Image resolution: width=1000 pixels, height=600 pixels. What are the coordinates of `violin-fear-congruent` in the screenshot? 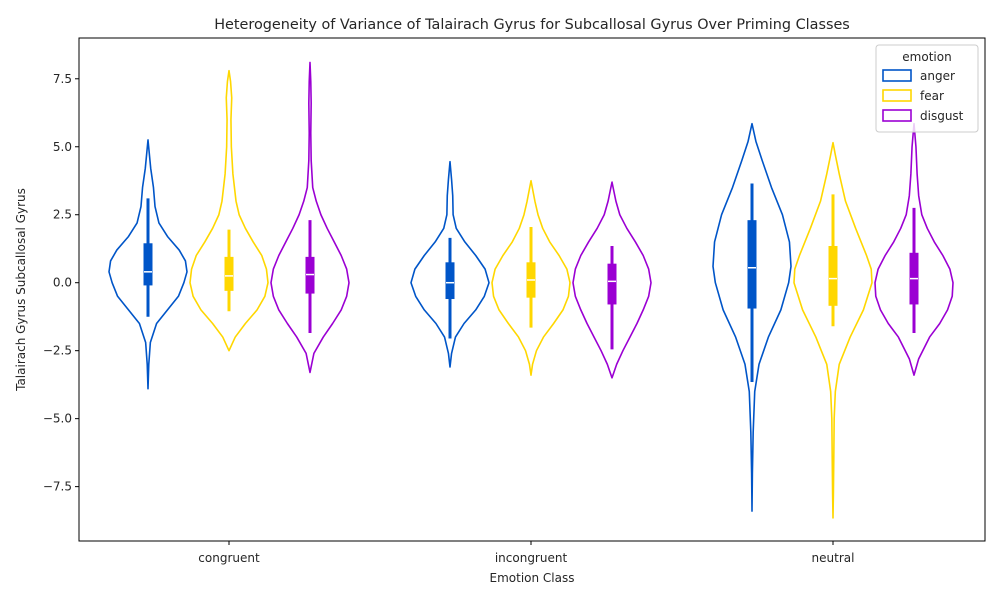 It's located at (229, 210).